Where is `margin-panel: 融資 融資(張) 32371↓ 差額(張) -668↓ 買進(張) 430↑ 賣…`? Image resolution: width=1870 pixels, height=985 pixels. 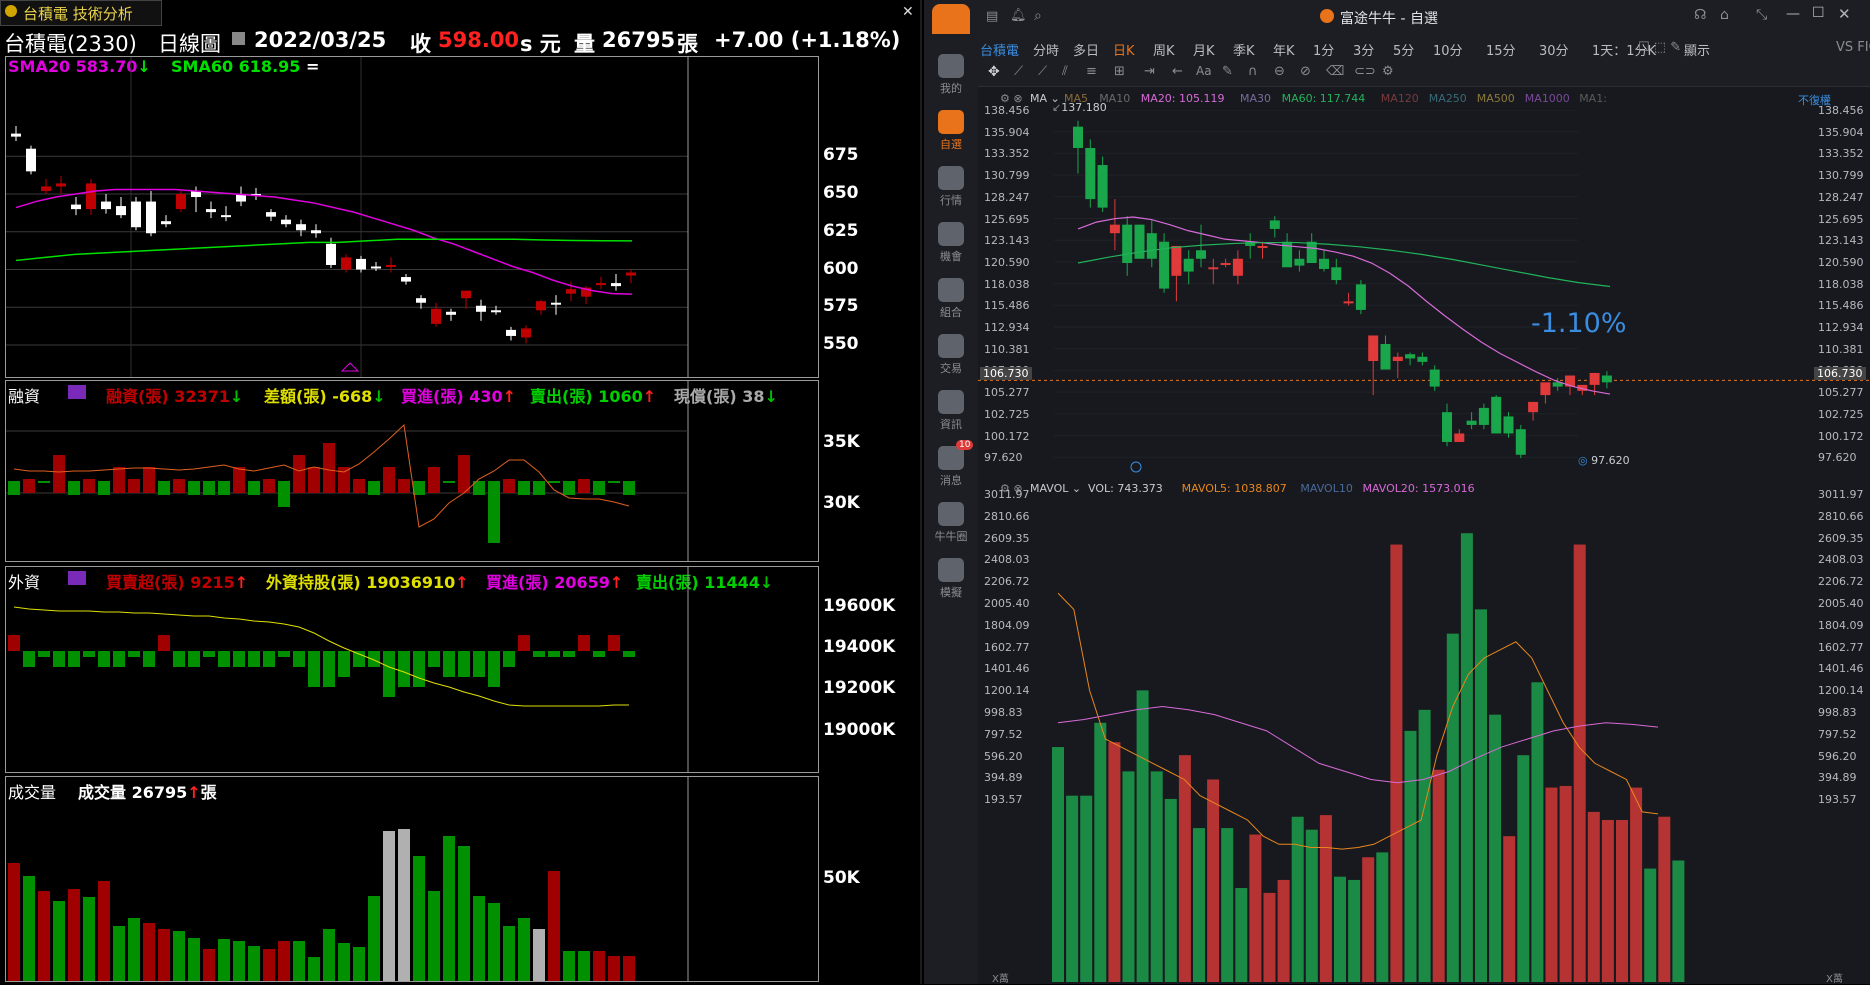 margin-panel: 融資 融資(張) 32371↓ 差額(張) -668↓ 買進(張) 430↑ 賣… is located at coordinates (412, 471).